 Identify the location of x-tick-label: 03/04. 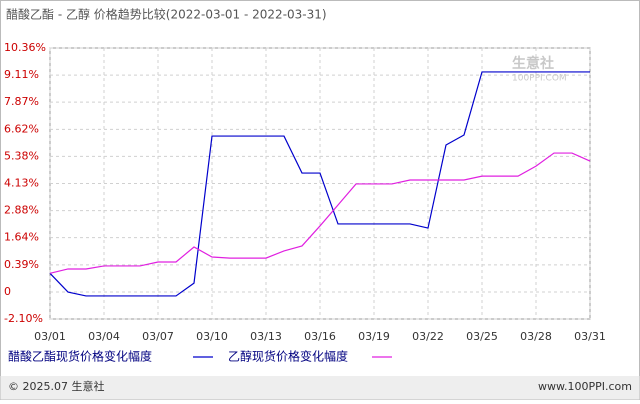
(104, 336).